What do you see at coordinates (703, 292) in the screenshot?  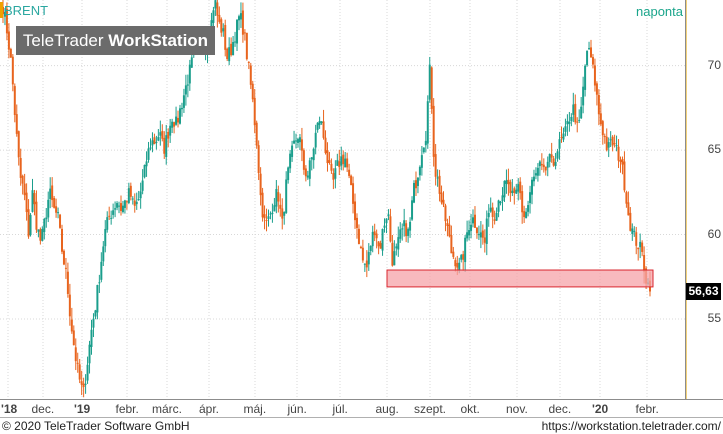 I see `last-price-badge: 56,63` at bounding box center [703, 292].